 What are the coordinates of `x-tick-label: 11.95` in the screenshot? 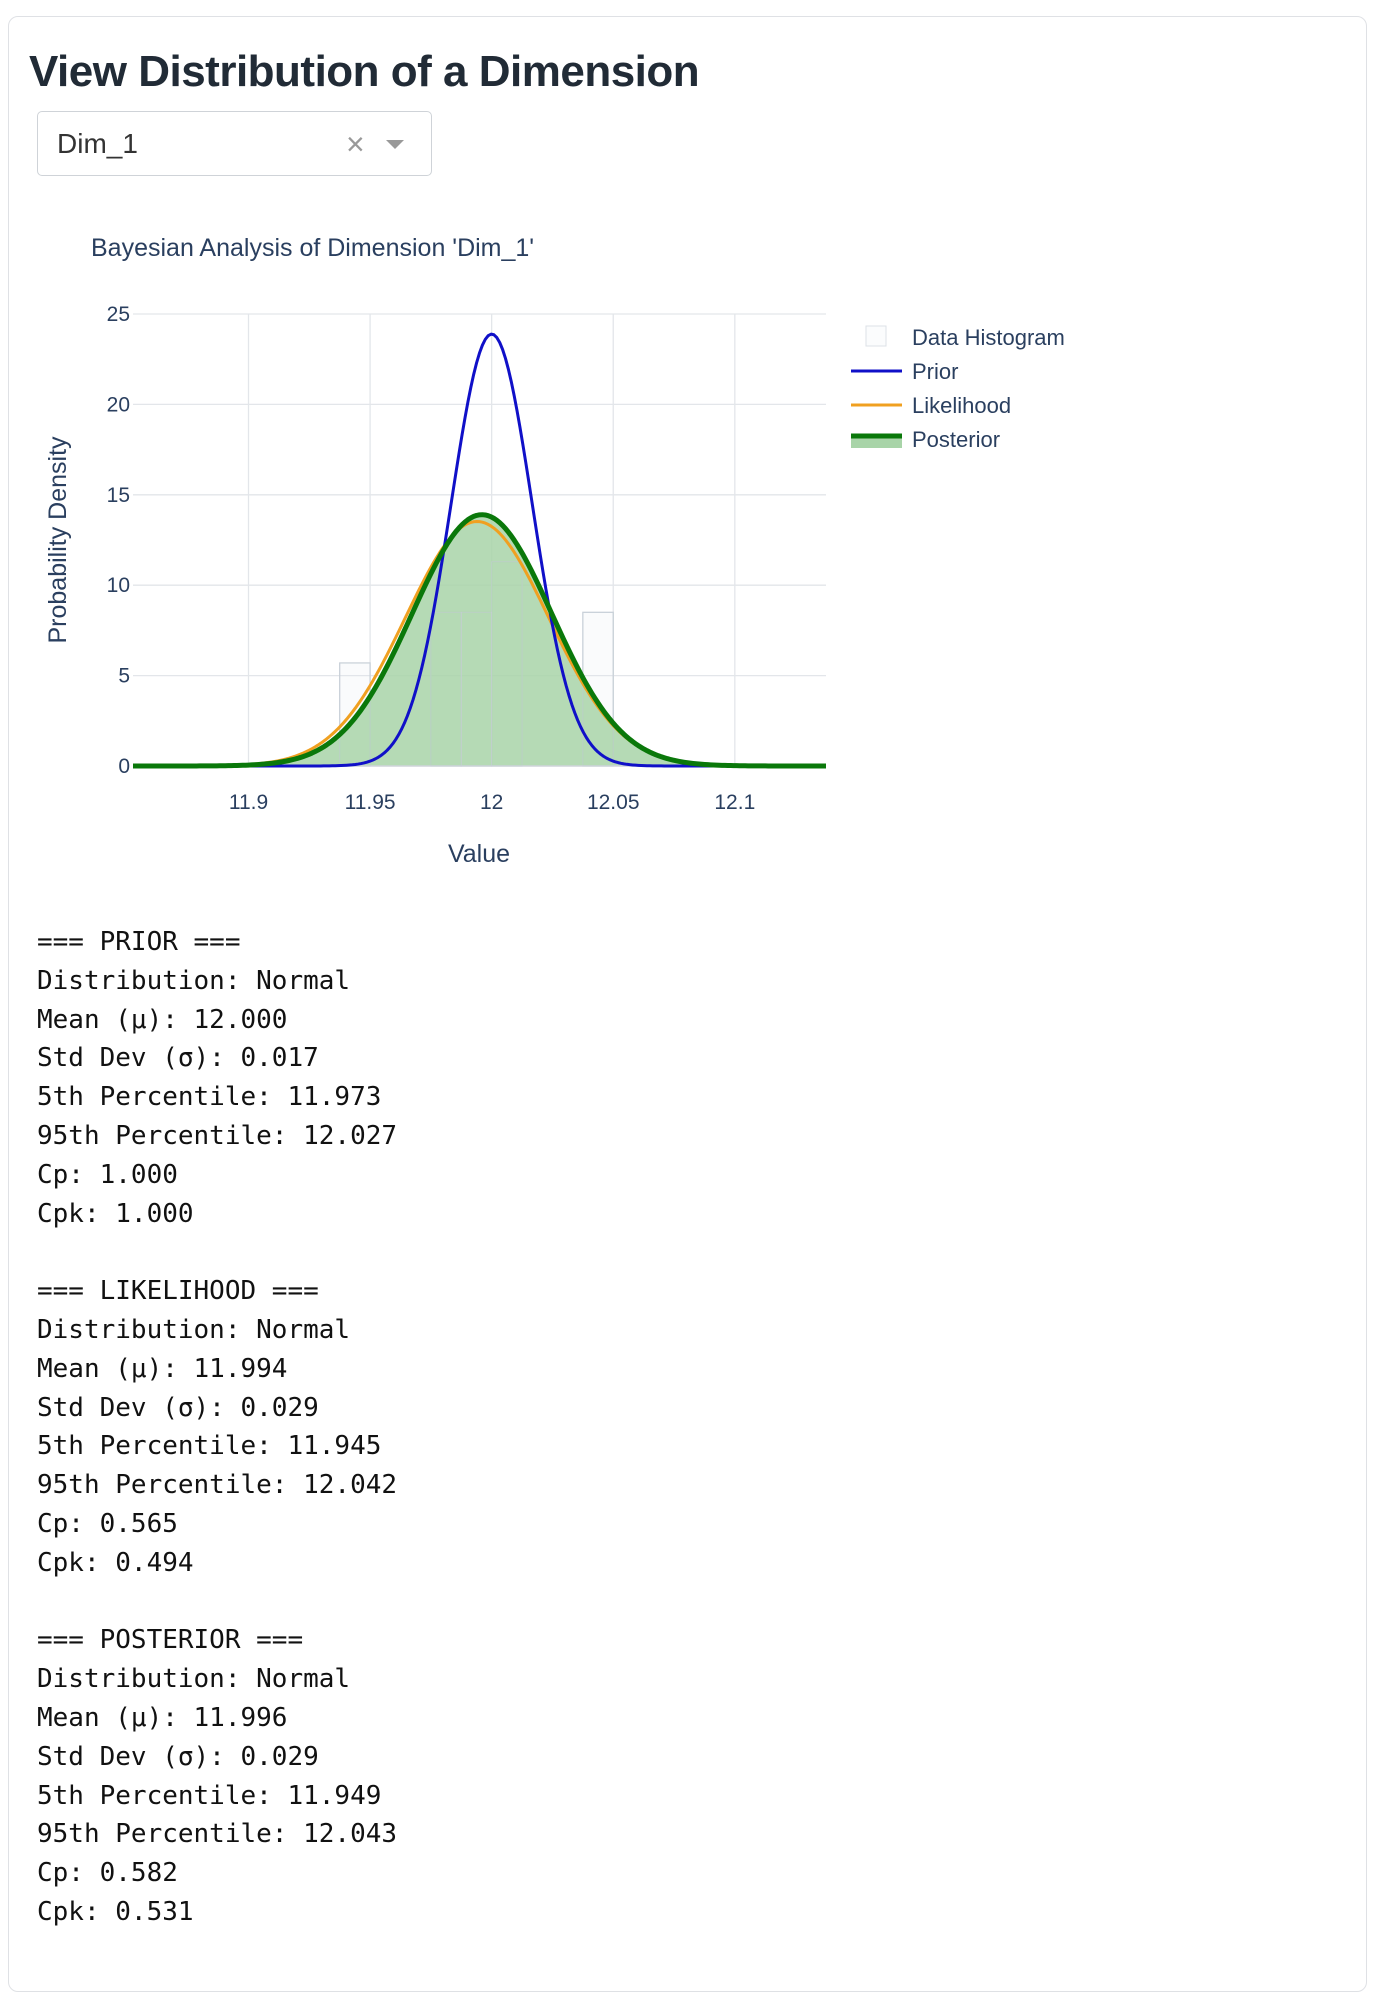 It's located at (370, 802).